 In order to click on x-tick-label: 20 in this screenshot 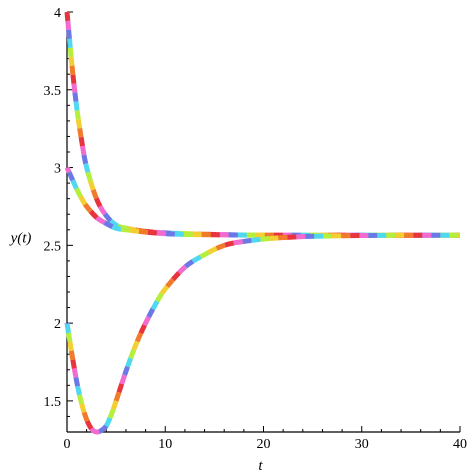, I will do `click(264, 444)`.